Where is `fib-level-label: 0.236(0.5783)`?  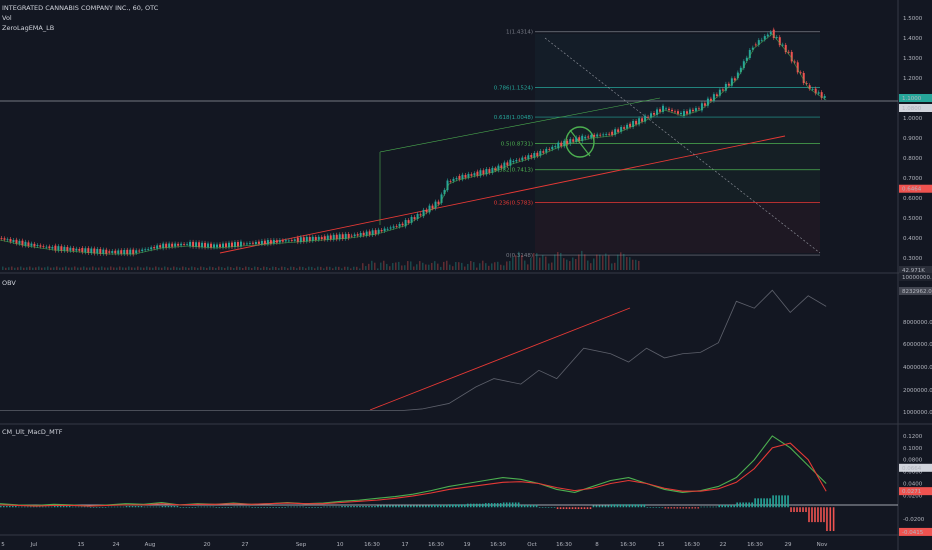 fib-level-label: 0.236(0.5783) is located at coordinates (513, 203).